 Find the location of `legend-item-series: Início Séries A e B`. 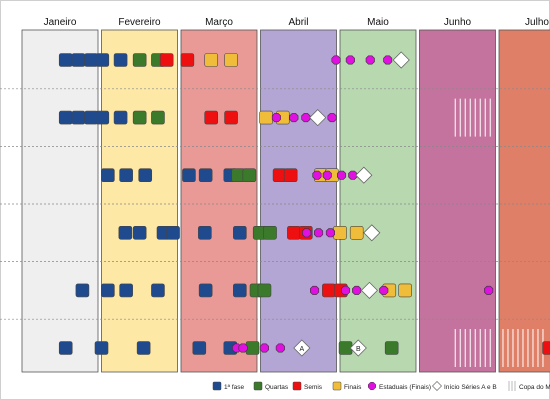

legend-item-series: Início Séries A e B is located at coordinates (464, 386).